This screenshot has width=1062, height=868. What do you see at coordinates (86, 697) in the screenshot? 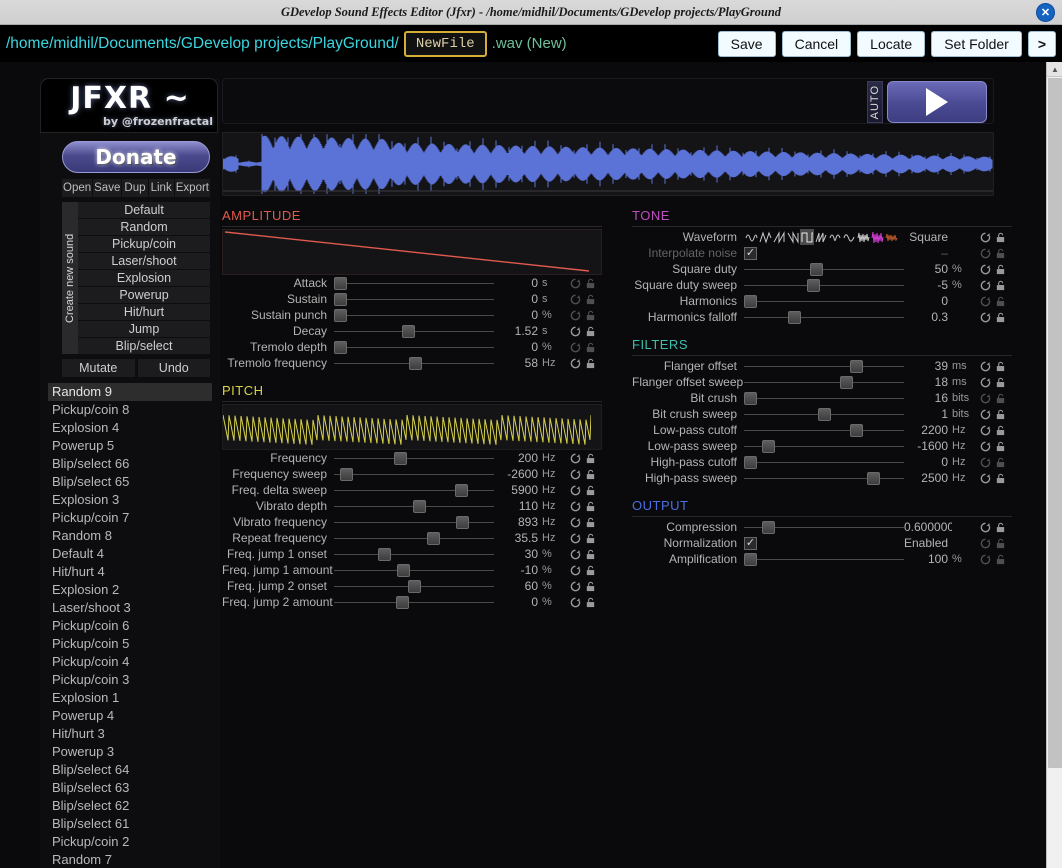
I see `list-item: Explosion 1` at bounding box center [86, 697].